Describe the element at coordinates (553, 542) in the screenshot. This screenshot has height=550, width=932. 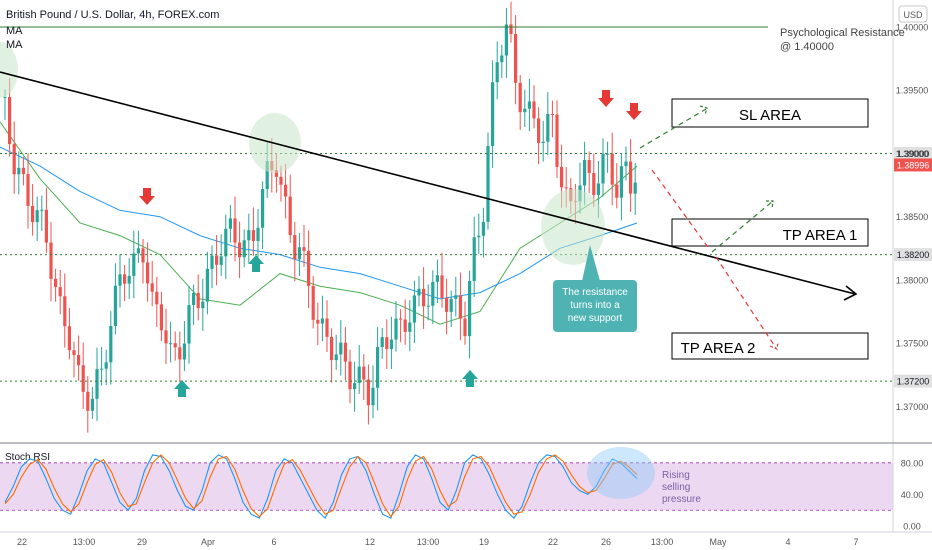
I see `x-tick-label: 22` at that location.